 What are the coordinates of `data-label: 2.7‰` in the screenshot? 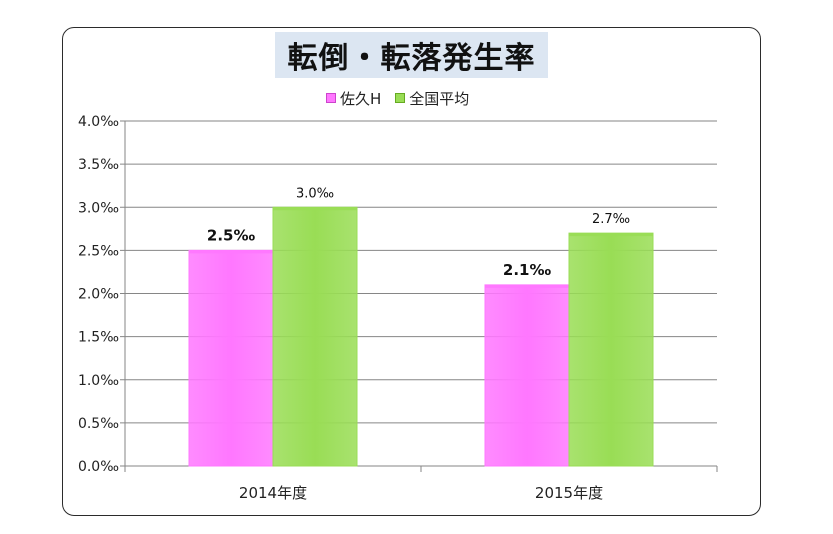 It's located at (611, 219).